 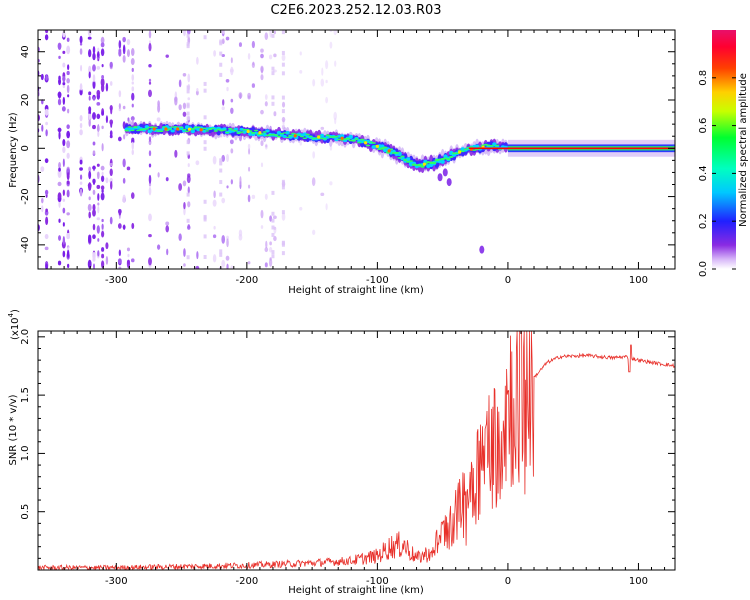 I want to click on bottom-x-tick-label: 0, so click(x=508, y=581).